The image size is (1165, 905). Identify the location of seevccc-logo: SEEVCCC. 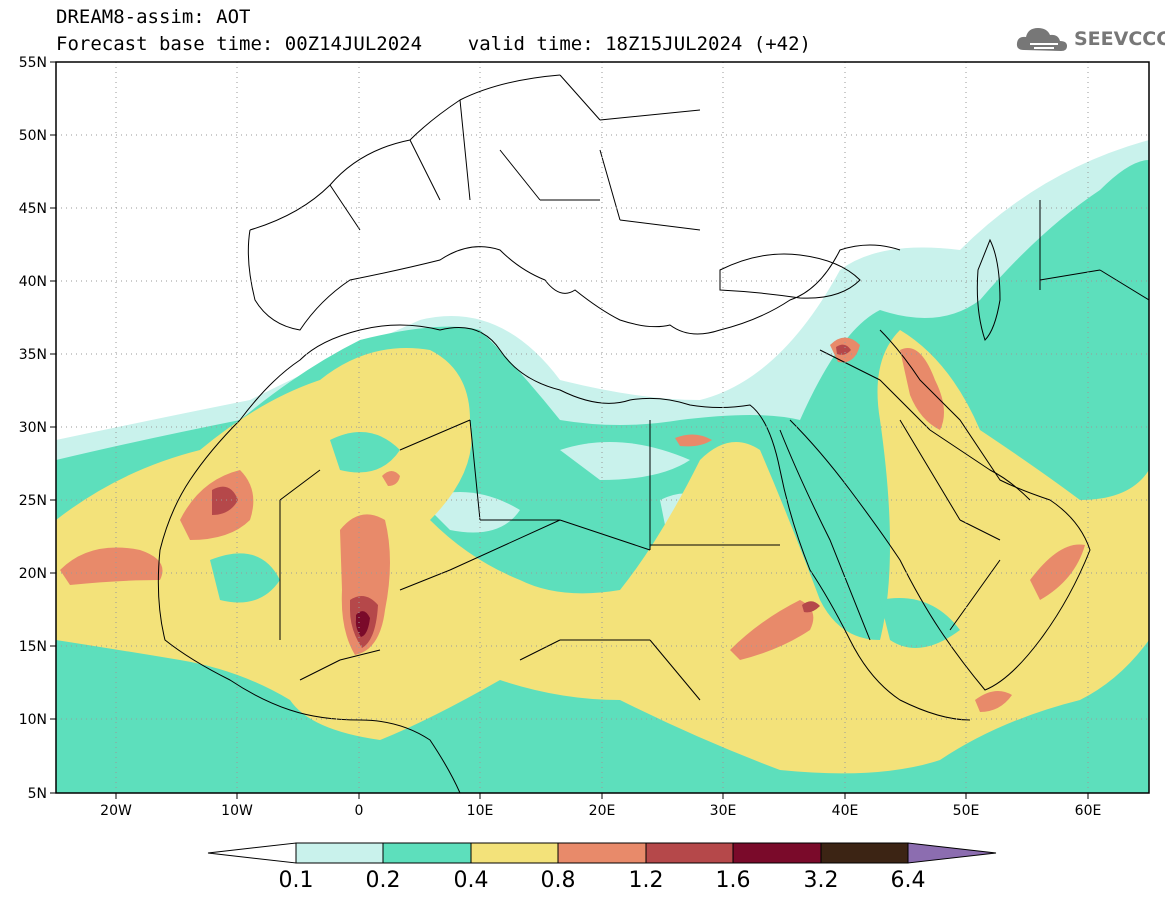
(1090, 39).